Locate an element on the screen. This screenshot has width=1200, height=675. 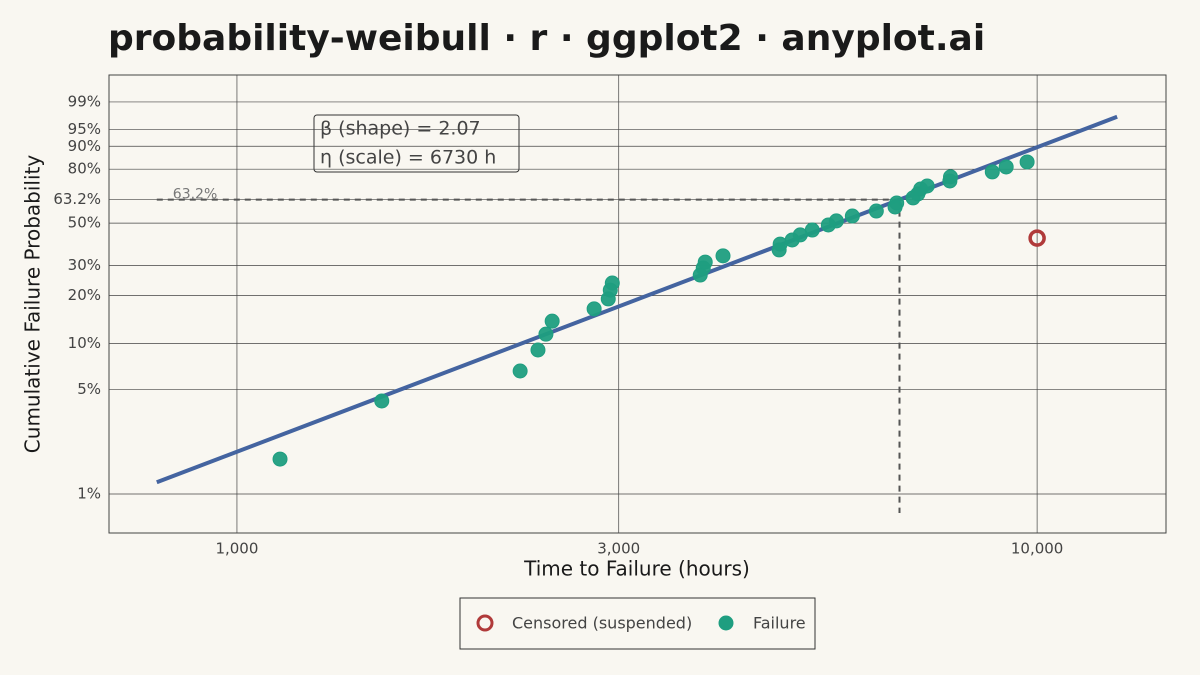
y-tick-label: 5% is located at coordinates (89, 389).